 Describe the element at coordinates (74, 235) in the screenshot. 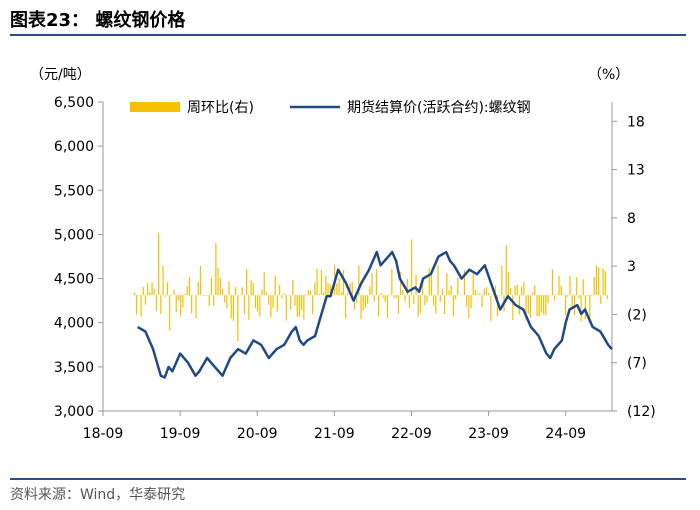

I see `left-tick-label: 5,000` at that location.